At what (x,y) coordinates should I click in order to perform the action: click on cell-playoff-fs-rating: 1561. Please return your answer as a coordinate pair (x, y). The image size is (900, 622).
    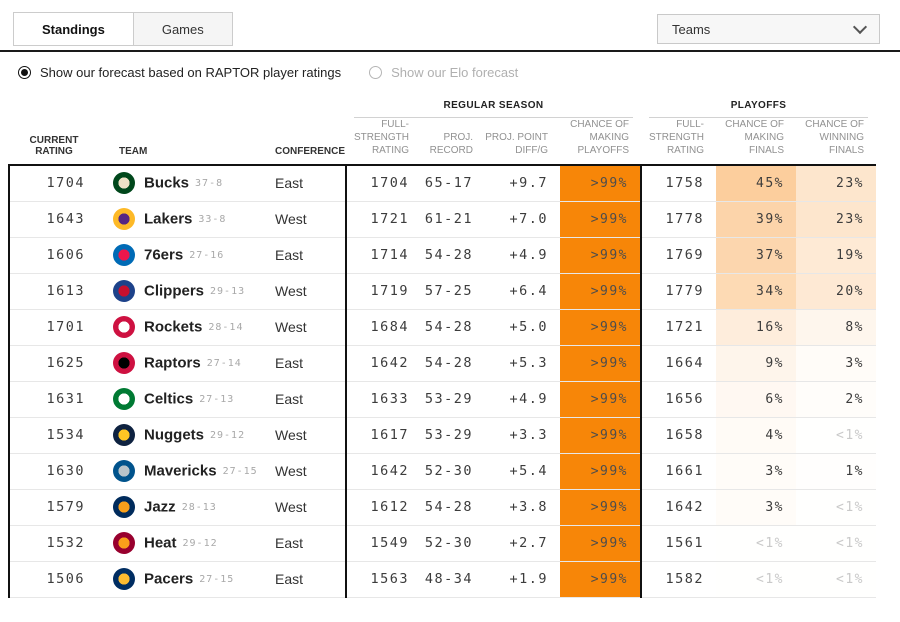
    Looking at the image, I should click on (678, 543).